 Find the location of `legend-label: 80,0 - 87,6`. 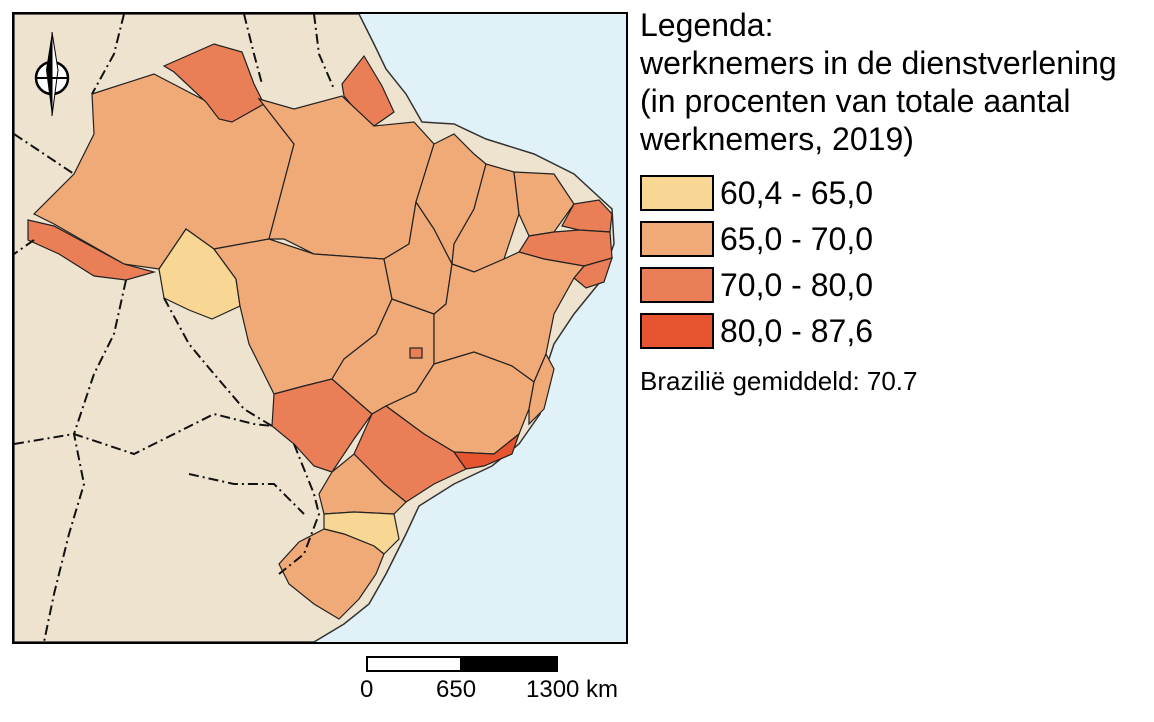

legend-label: 80,0 - 87,6 is located at coordinates (796, 330).